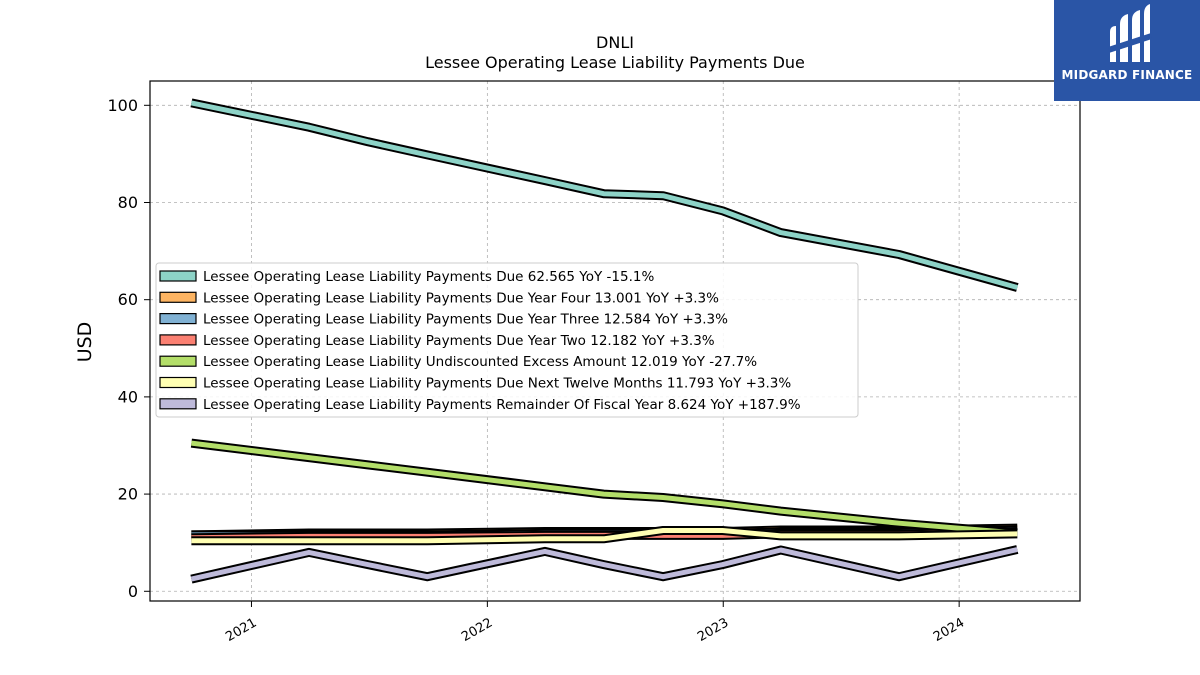  I want to click on midgard-logo-icon, so click(1130, 33).